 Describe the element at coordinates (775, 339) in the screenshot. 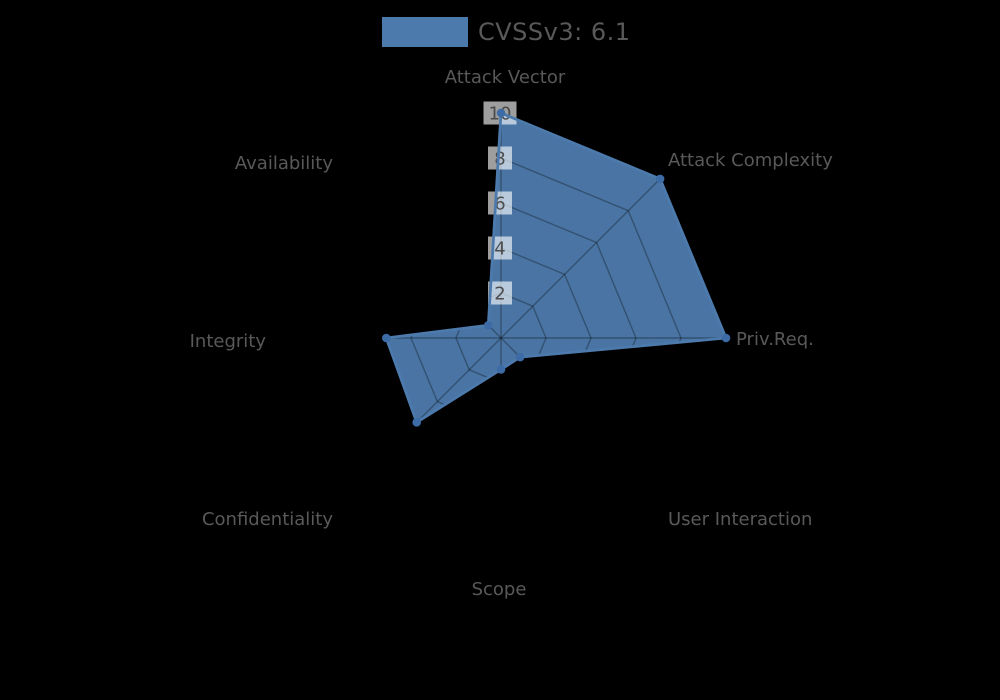

I see `axis-label-priv-req: Priv.Req.` at that location.